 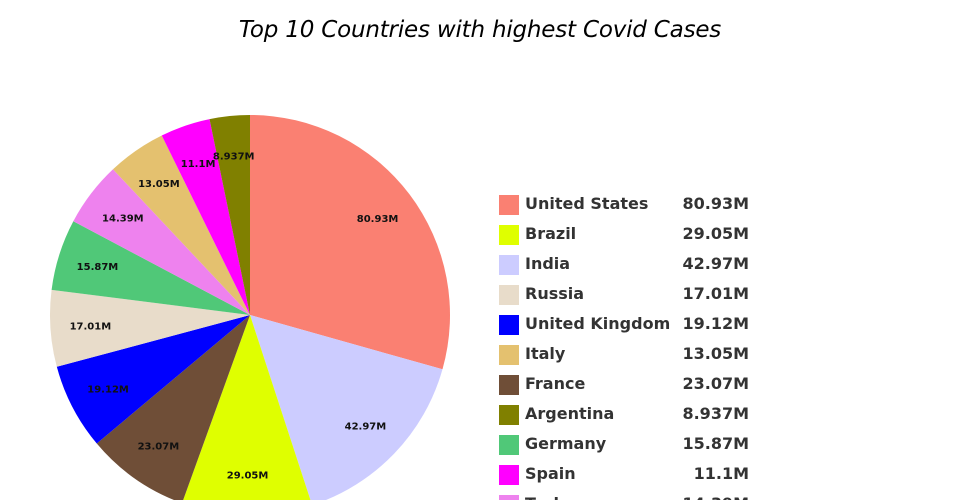 I want to click on slice-label-france: 23.07M, so click(x=159, y=447).